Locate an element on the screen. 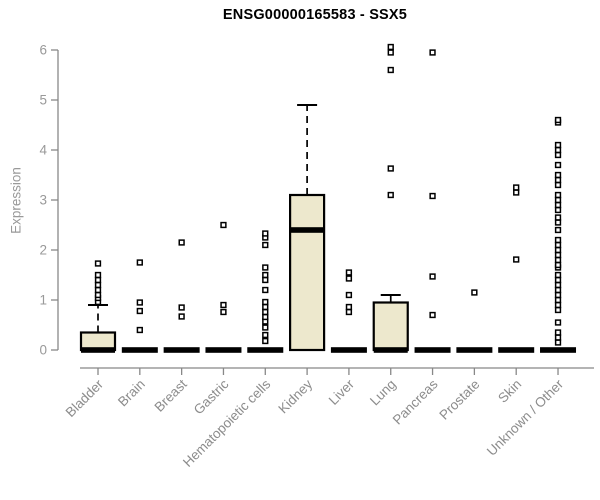 The image size is (600, 500). y-tick-label: 3 is located at coordinates (43, 200).